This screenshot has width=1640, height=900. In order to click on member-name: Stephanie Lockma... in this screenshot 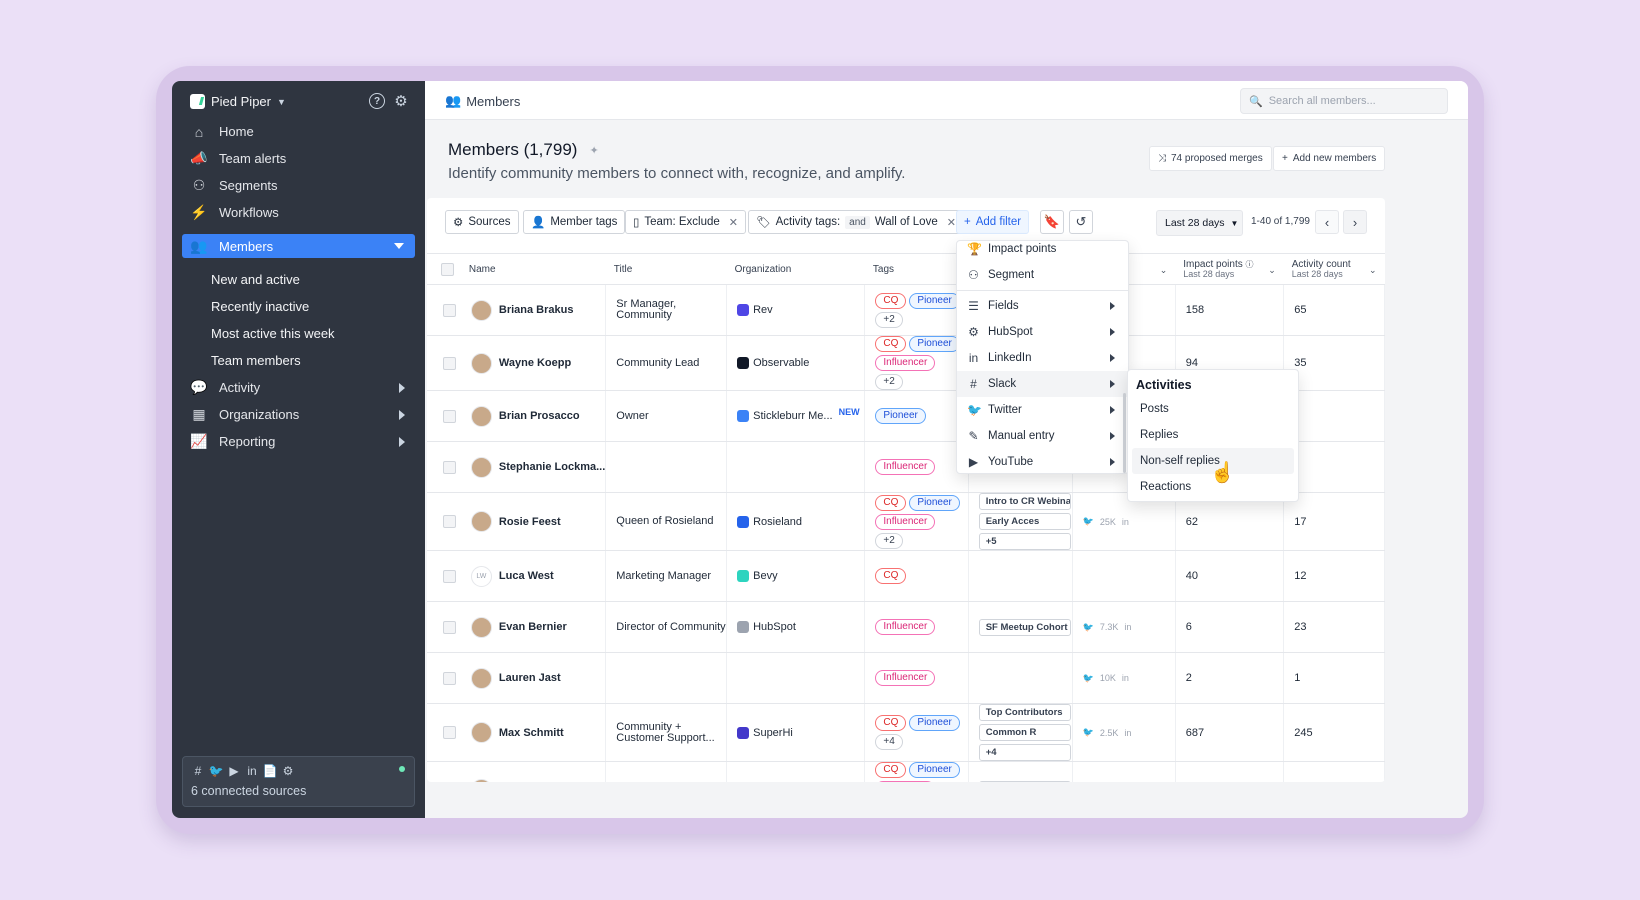, I will do `click(537, 467)`.